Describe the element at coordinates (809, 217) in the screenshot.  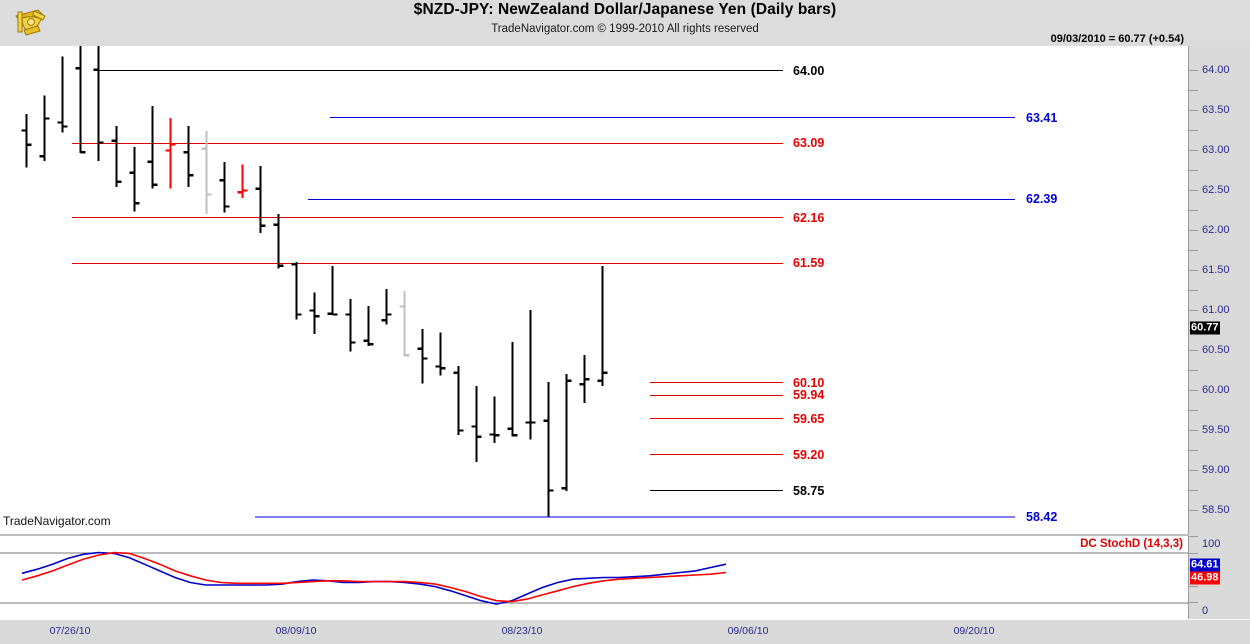
I see `price-level-label: 62.16` at that location.